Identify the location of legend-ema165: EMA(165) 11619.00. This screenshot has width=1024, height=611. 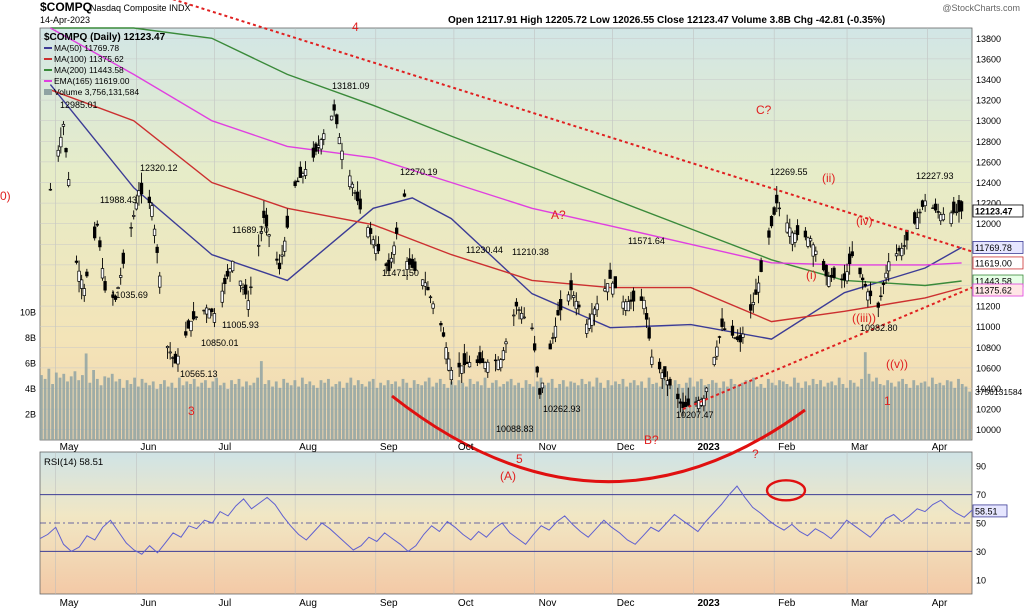
(92, 81).